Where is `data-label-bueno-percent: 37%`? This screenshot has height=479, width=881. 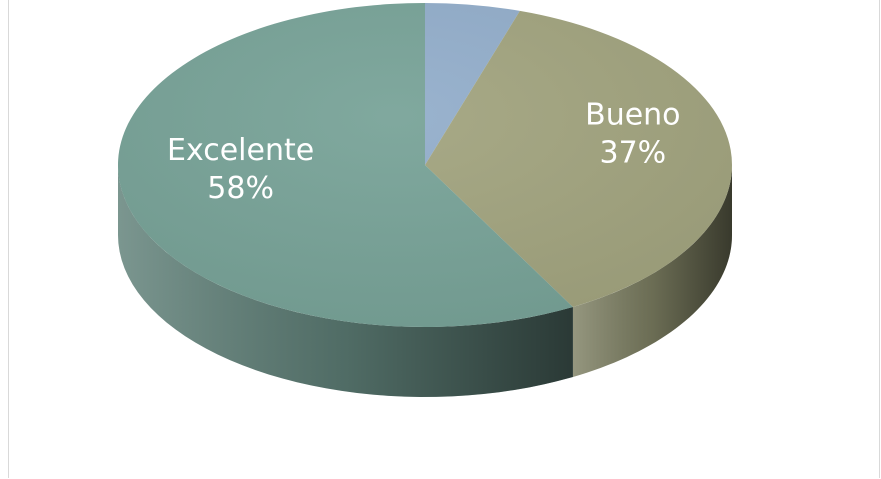
data-label-bueno-percent: 37% is located at coordinates (632, 153).